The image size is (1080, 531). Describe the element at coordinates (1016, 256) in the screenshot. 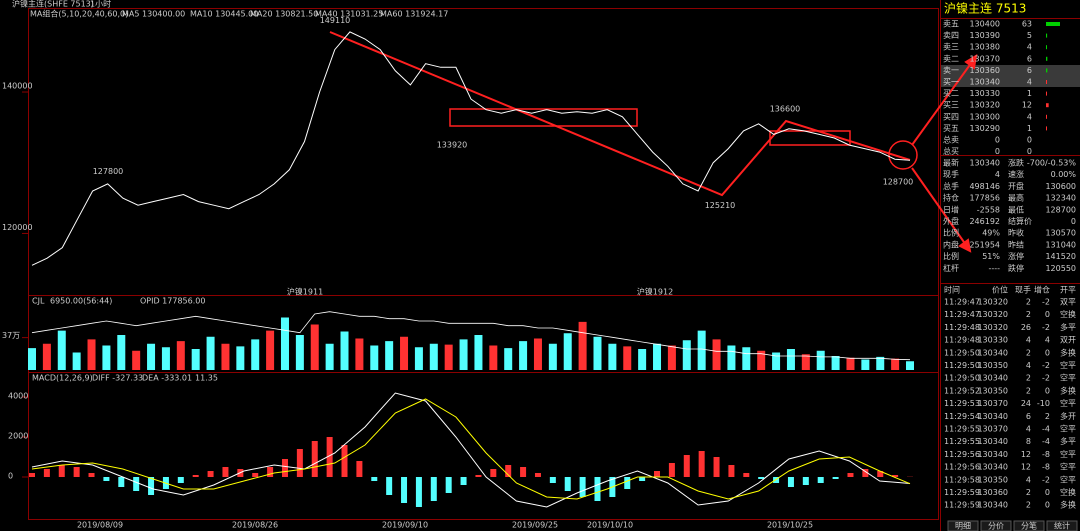

I see `stat-cell: 涨停` at that location.